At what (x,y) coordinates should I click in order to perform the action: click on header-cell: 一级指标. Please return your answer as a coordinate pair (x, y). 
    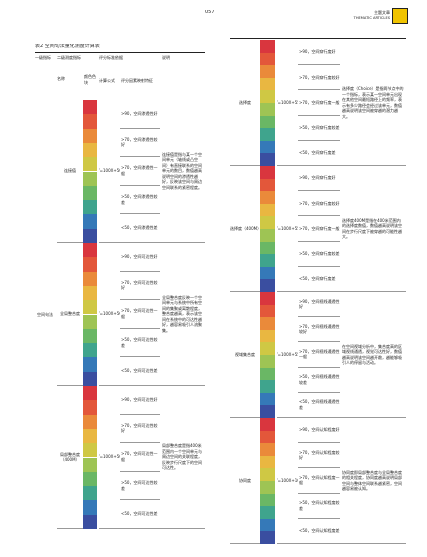
    Looking at the image, I should click on (43, 57).